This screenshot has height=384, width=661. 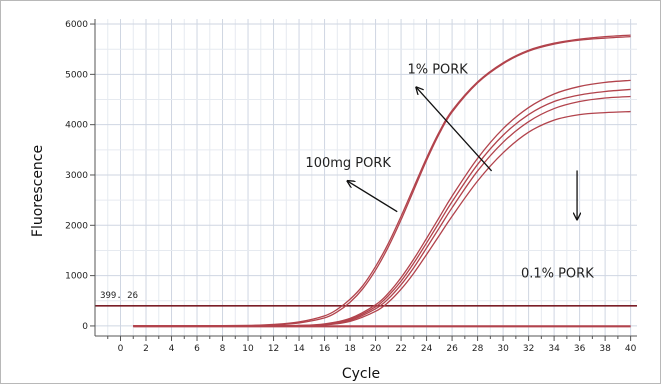 What do you see at coordinates (299, 349) in the screenshot?
I see `x-tick-label: 14` at bounding box center [299, 349].